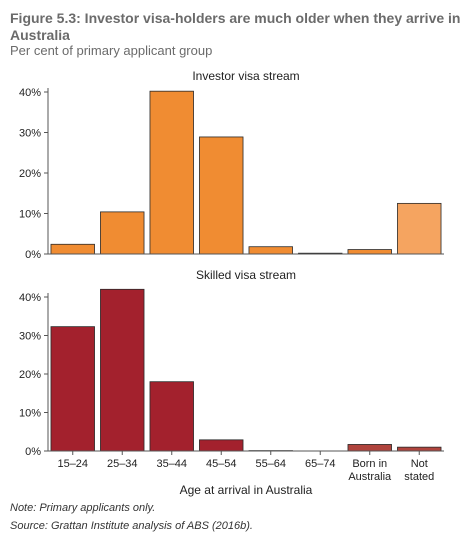 The height and width of the screenshot is (537, 476). What do you see at coordinates (246, 490) in the screenshot?
I see `x-axis-label: Age at arrival in Australia` at bounding box center [246, 490].